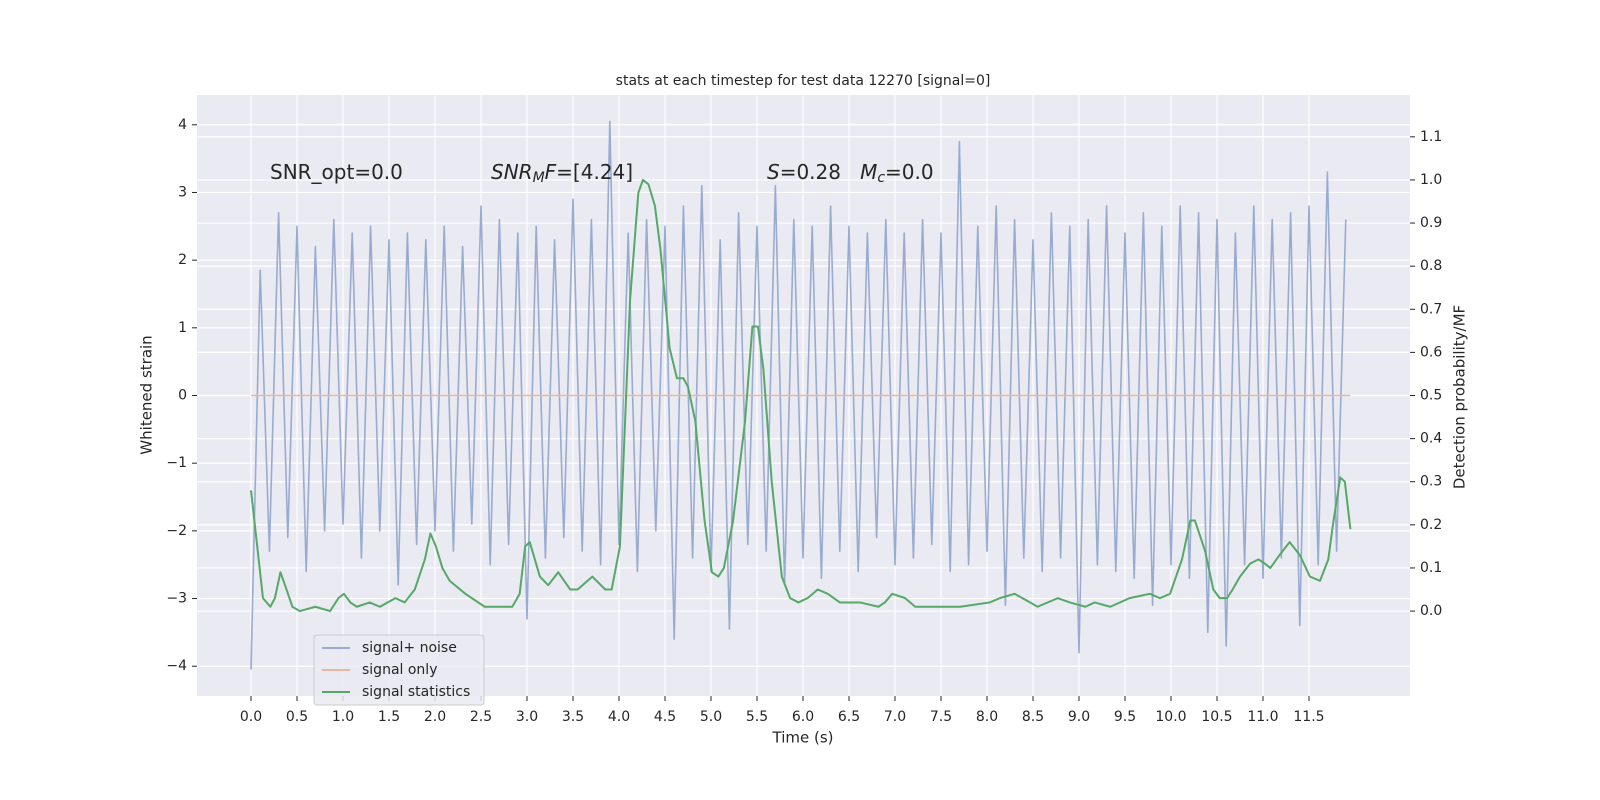  I want to click on annotation: SNRMF=[4.24], so click(562, 173).